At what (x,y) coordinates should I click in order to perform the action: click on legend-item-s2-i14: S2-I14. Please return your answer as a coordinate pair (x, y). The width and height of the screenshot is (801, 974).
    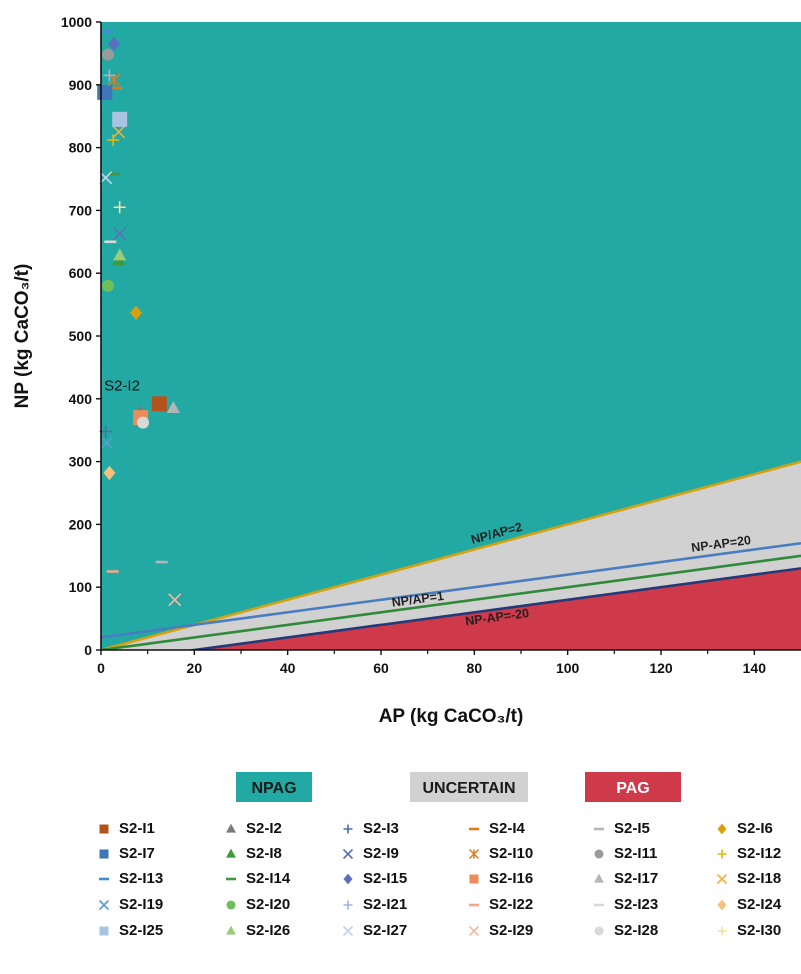
    Looking at the image, I should click on (258, 878).